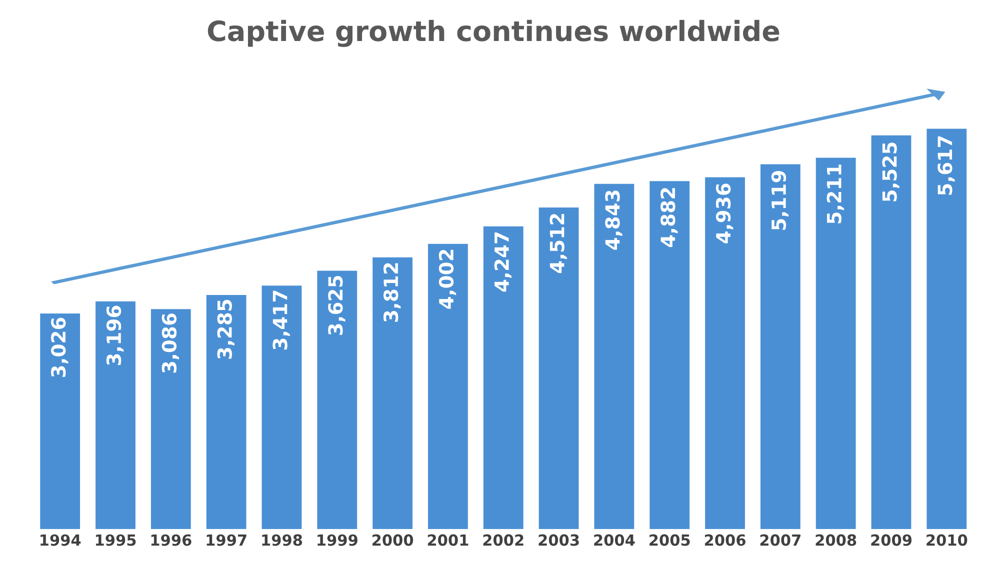  I want to click on x-tick-label: 1998, so click(282, 540).